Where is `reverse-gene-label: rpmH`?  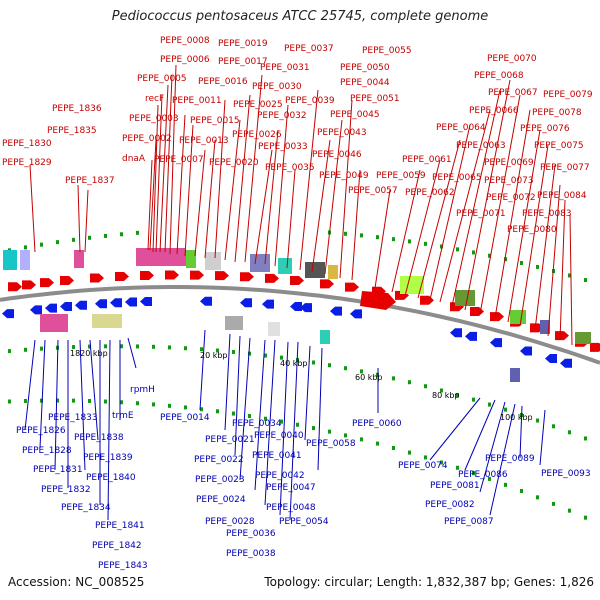 reverse-gene-label: rpmH is located at coordinates (142, 390).